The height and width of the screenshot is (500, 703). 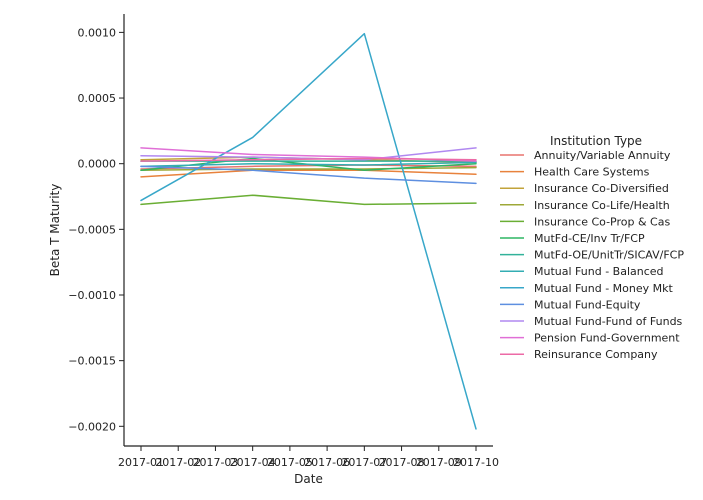 I want to click on x-tick-label: 2017-03, so click(x=215, y=462).